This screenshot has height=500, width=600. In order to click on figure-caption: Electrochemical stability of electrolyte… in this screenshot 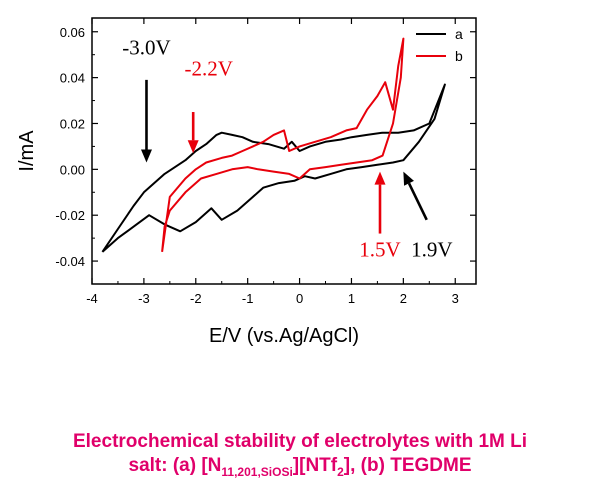, I will do `click(300, 457)`.